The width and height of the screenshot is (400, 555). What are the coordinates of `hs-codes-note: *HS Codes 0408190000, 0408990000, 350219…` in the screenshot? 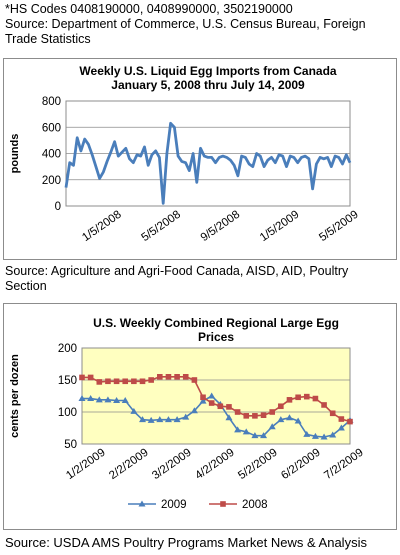 It's located at (149, 9).